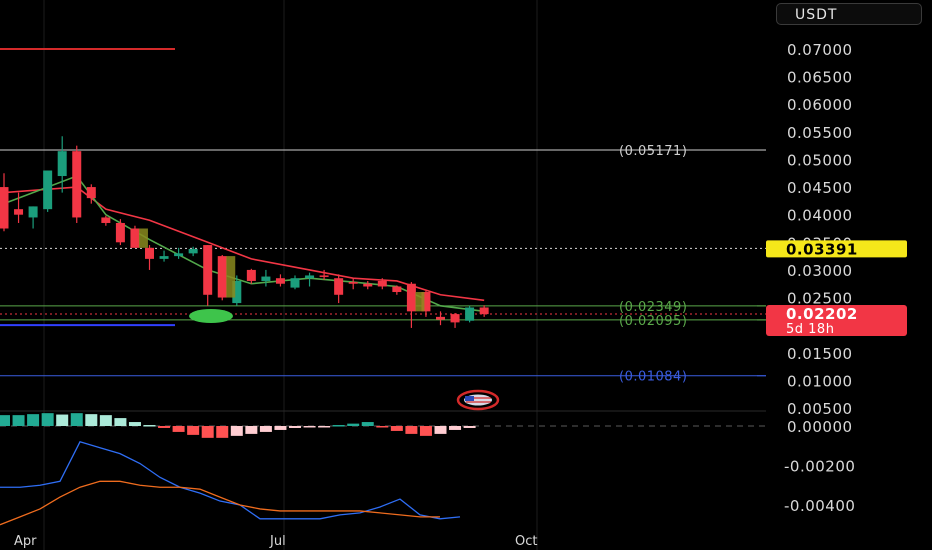 This screenshot has height=550, width=932. I want to click on currency-selector-button: USDT, so click(849, 14).